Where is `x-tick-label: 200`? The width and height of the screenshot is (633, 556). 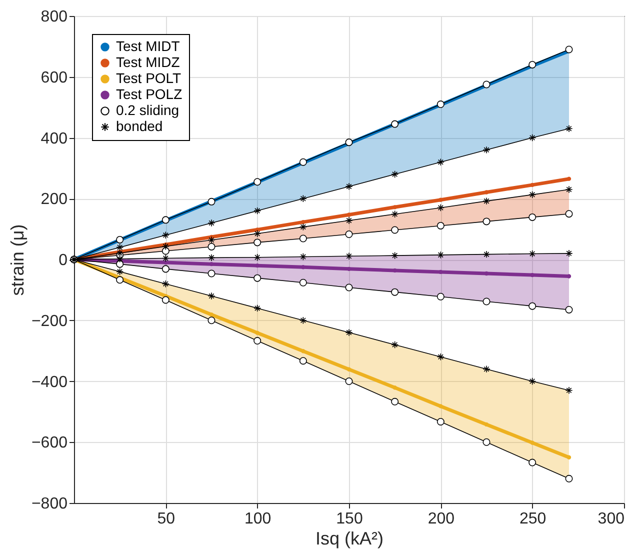
x-tick-label: 200 is located at coordinates (441, 519).